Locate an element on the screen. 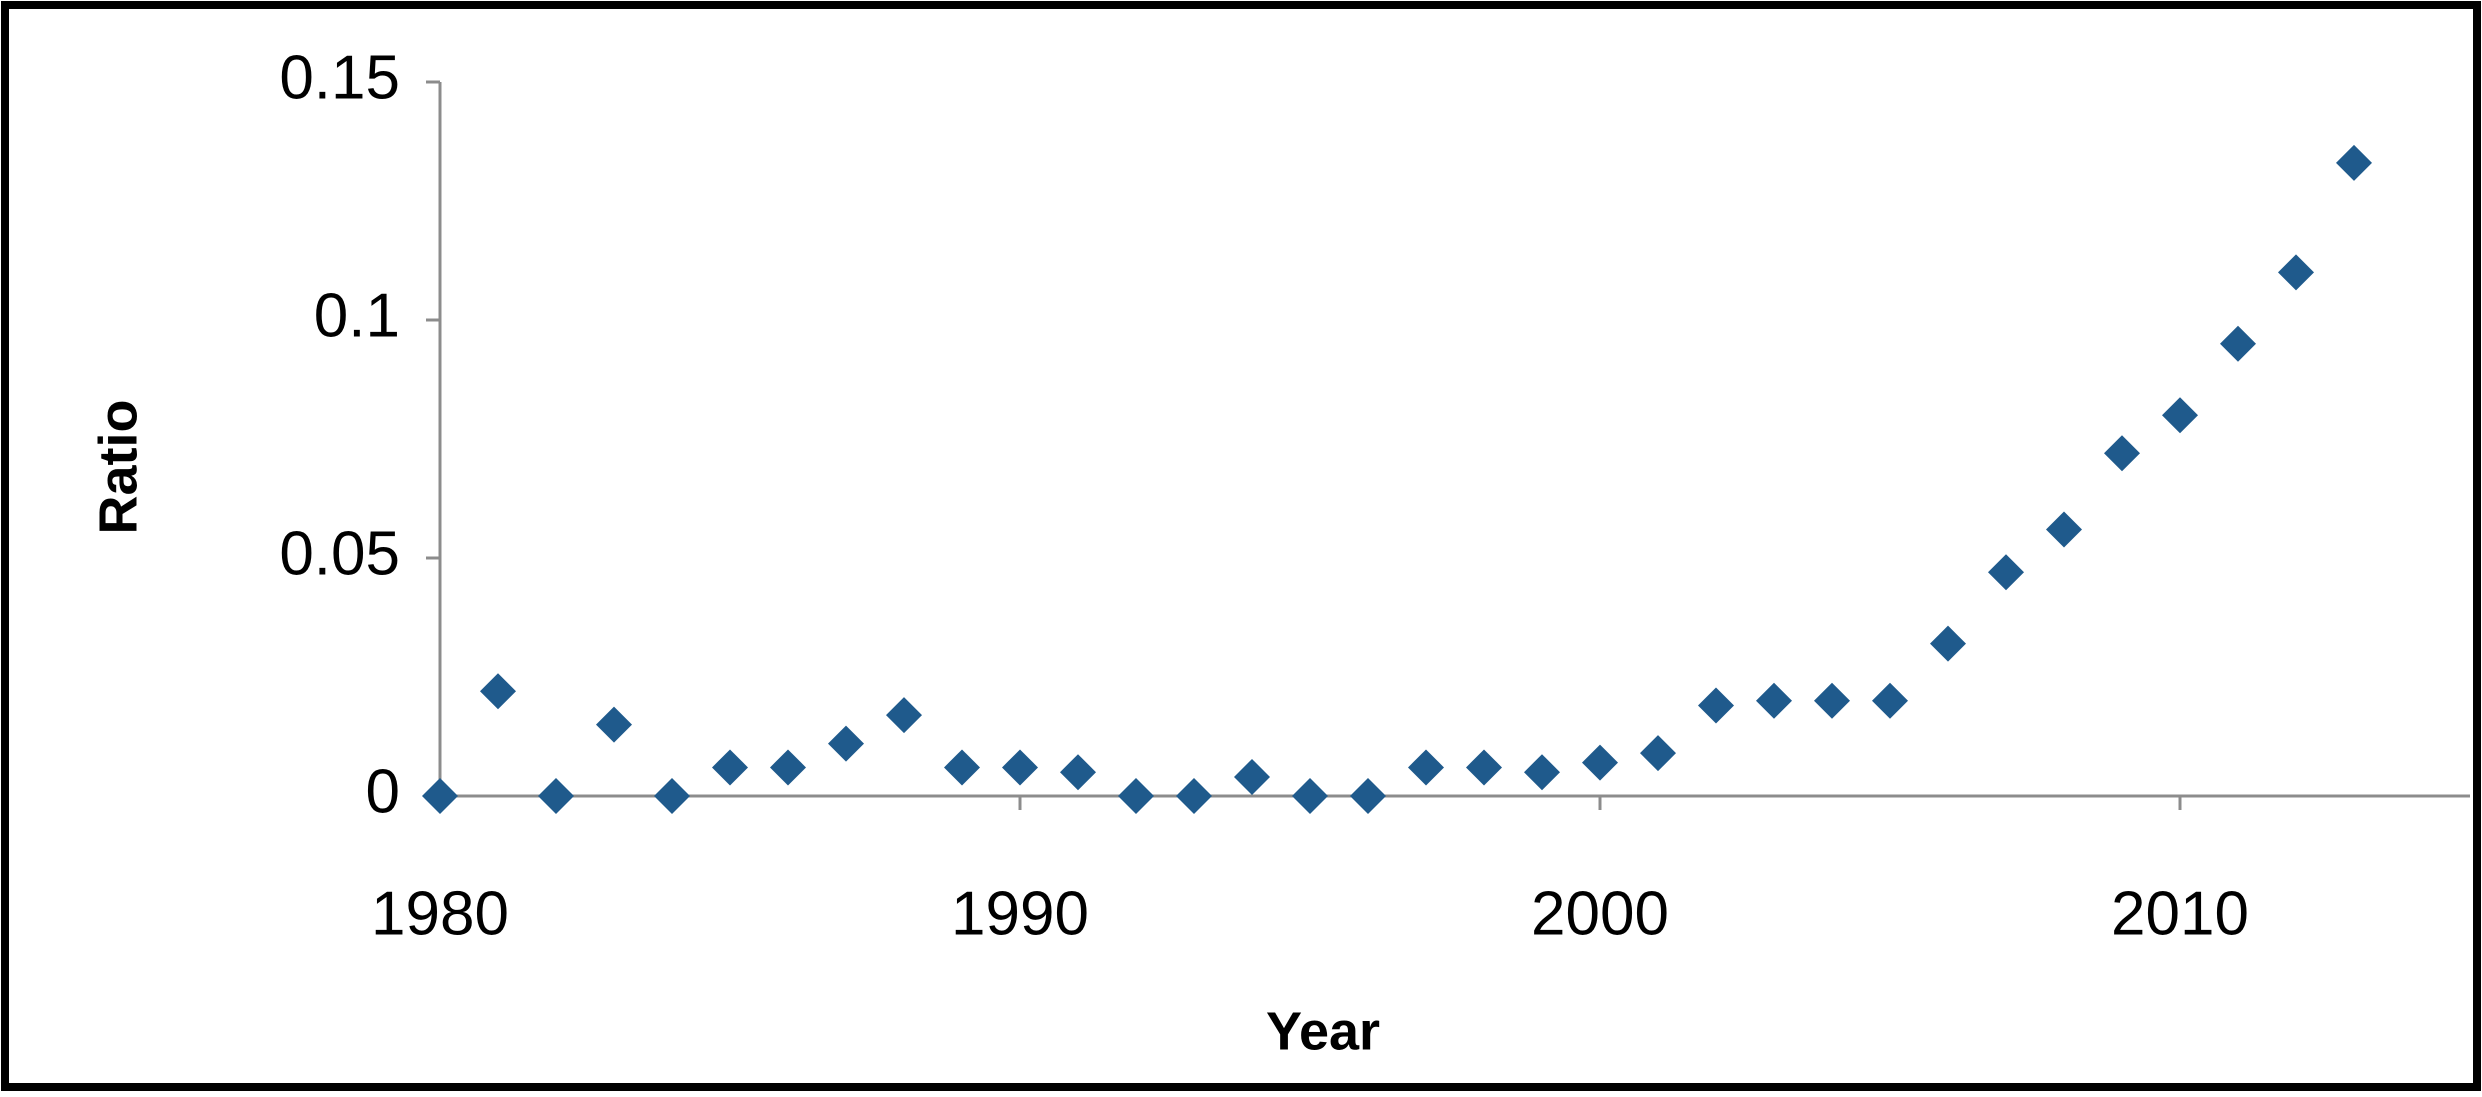 This screenshot has width=2482, height=1097. x-tick-label: 1990 is located at coordinates (1020, 913).